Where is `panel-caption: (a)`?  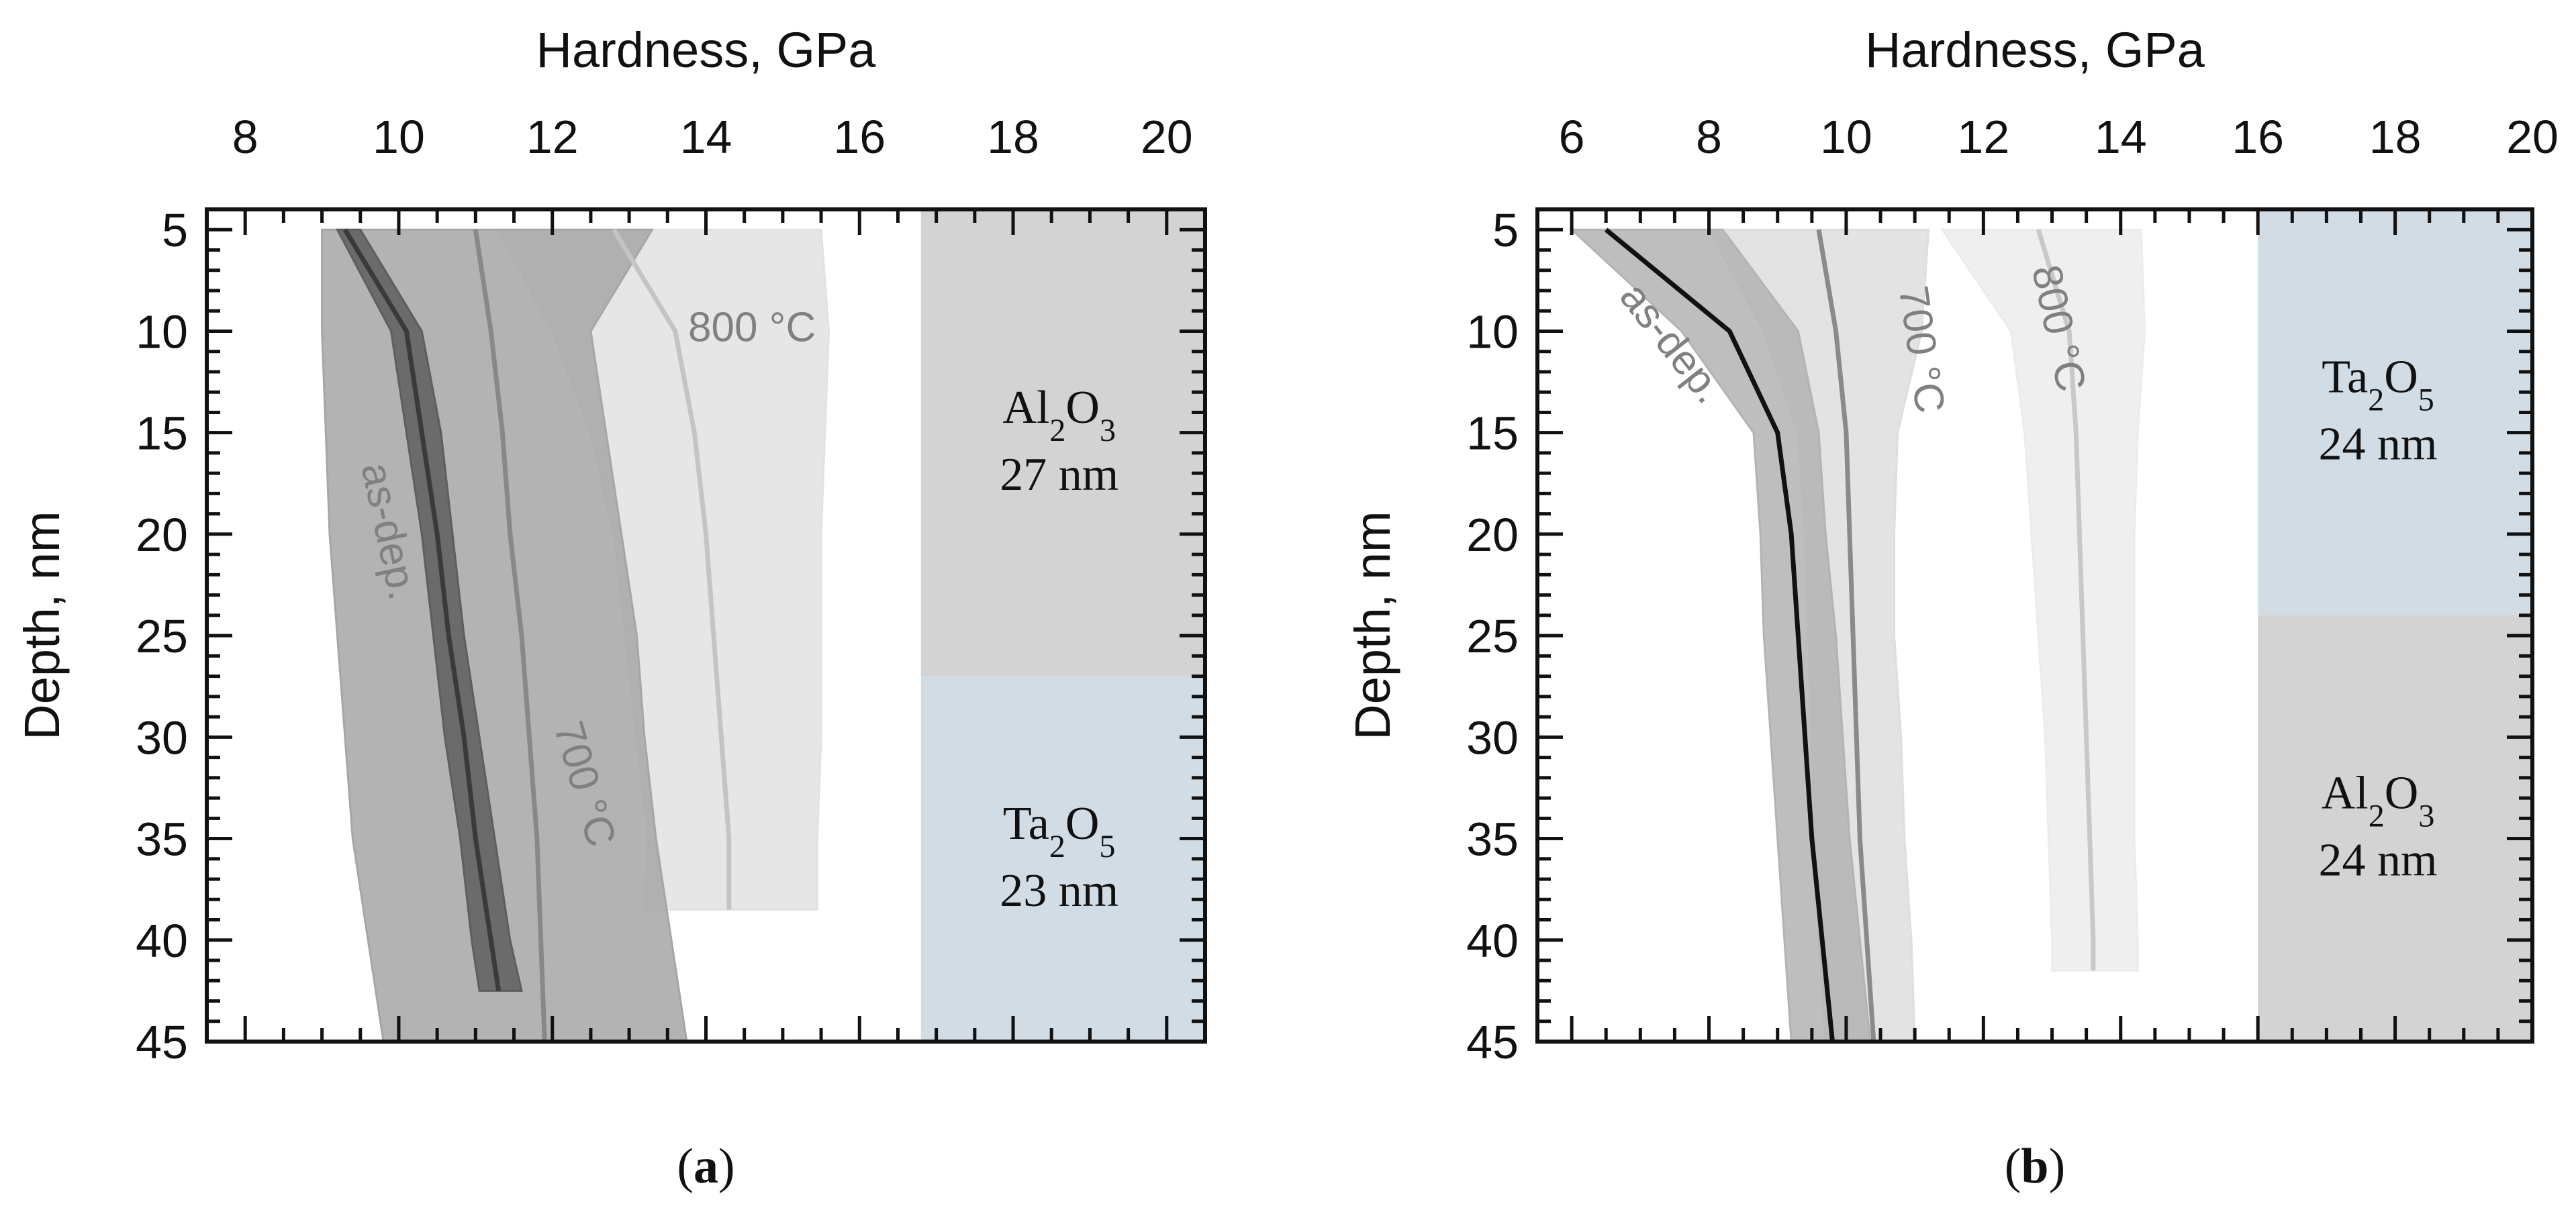
panel-caption: (a) is located at coordinates (705, 1166).